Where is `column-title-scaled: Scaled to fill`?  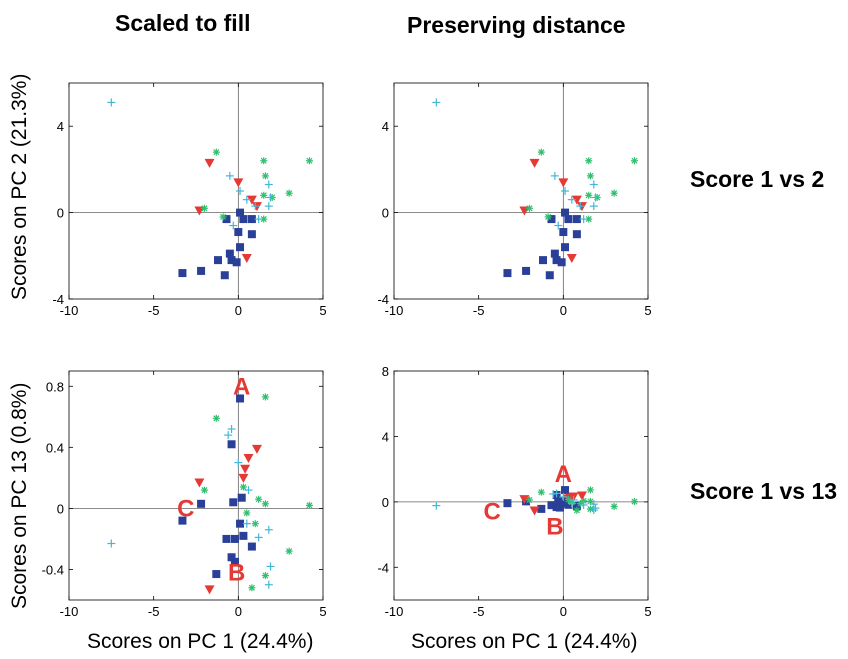 column-title-scaled: Scaled to fill is located at coordinates (183, 23).